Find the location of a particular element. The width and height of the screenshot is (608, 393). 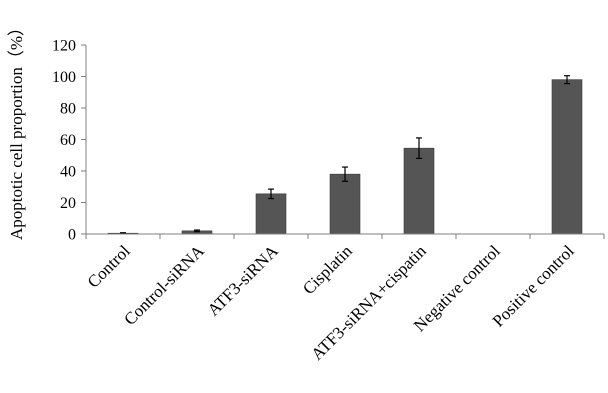

y-tick-label: 40 is located at coordinates (68, 172).